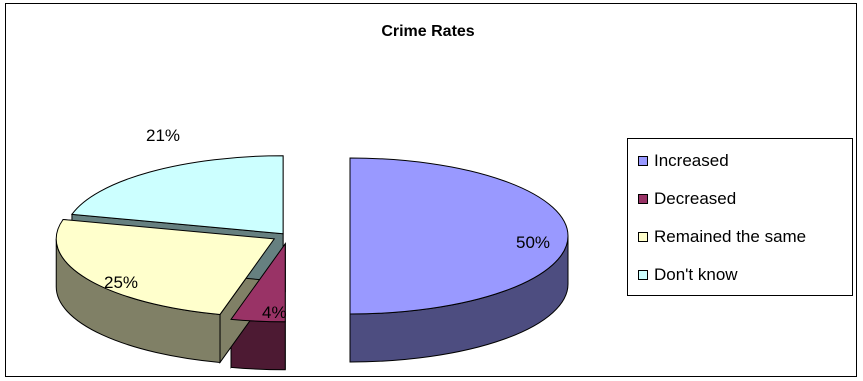 This screenshot has height=381, width=863. What do you see at coordinates (643, 161) in the screenshot?
I see `legend-swatch-increased` at bounding box center [643, 161].